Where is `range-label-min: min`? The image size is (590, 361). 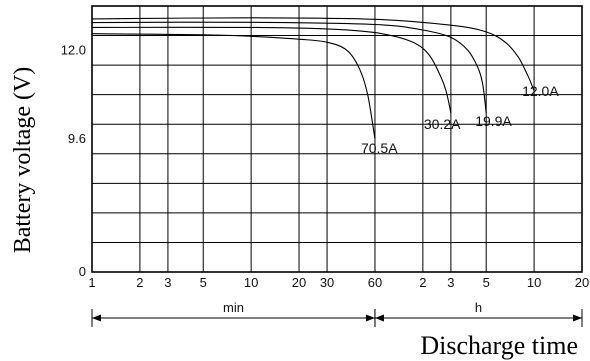 range-label-min: min is located at coordinates (233, 307).